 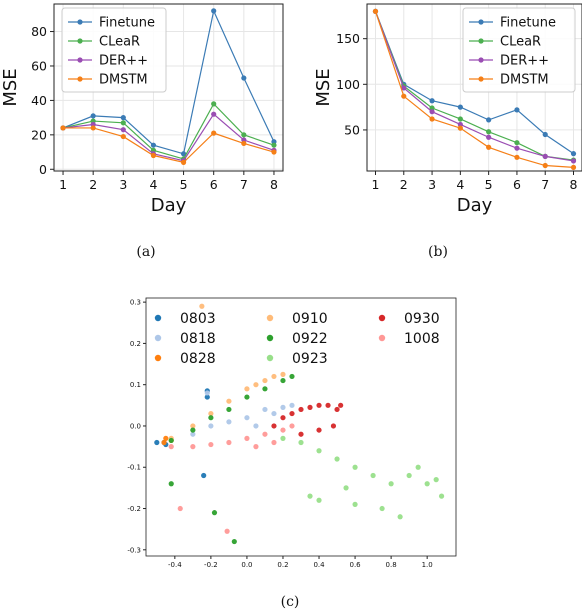 I want to click on legend-label: DMSTM, so click(x=524, y=80).